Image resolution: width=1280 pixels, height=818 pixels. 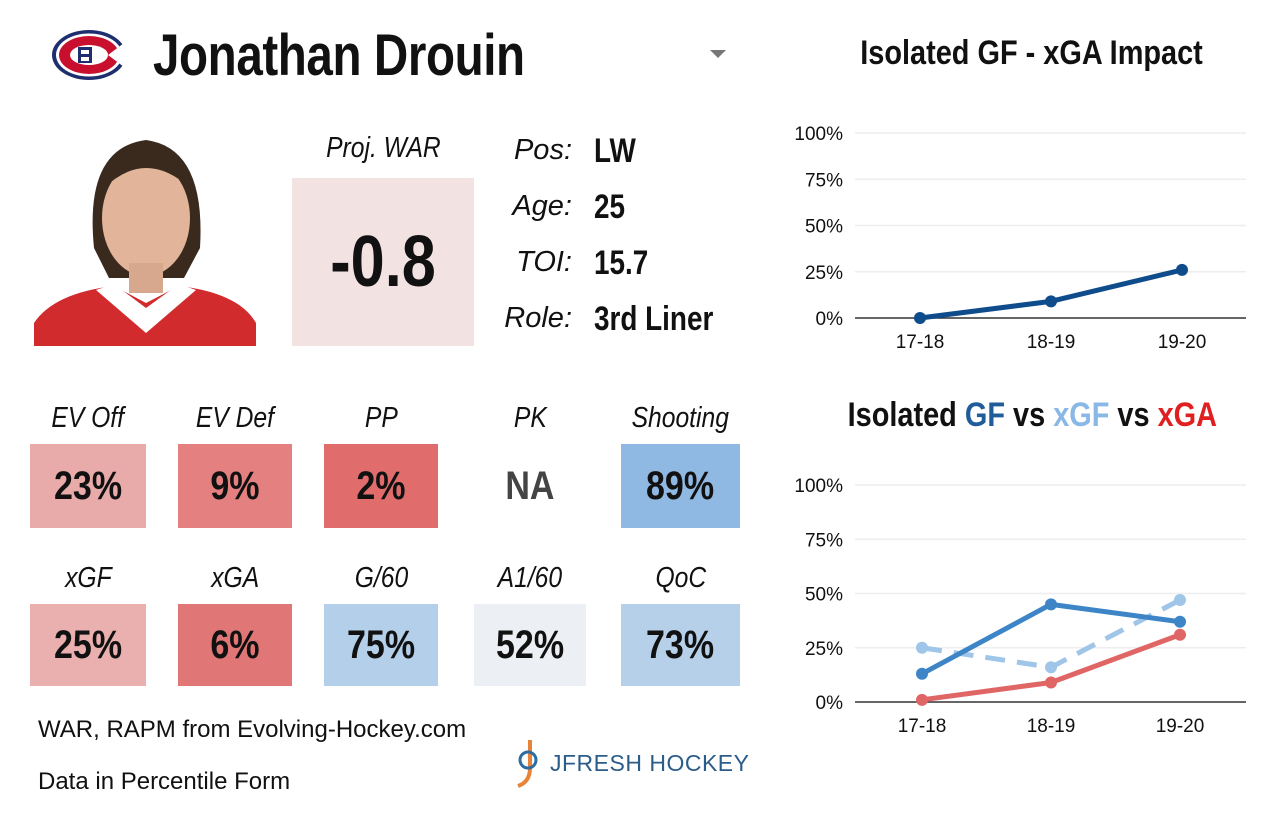 I want to click on tile-value-ev-def: 9%, so click(x=235, y=486).